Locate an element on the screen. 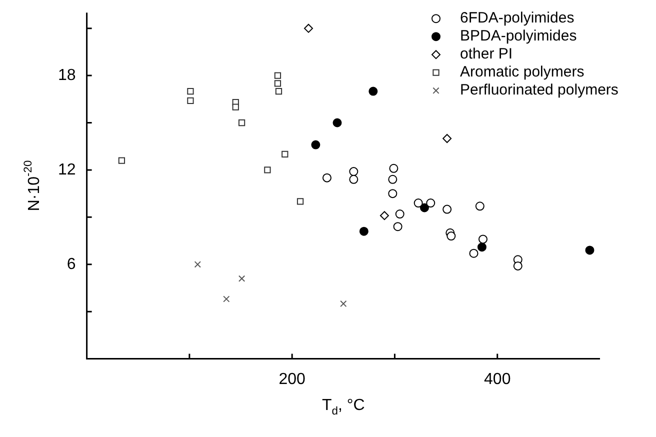 The width and height of the screenshot is (656, 437). y-tick-label: 6 is located at coordinates (71, 264).